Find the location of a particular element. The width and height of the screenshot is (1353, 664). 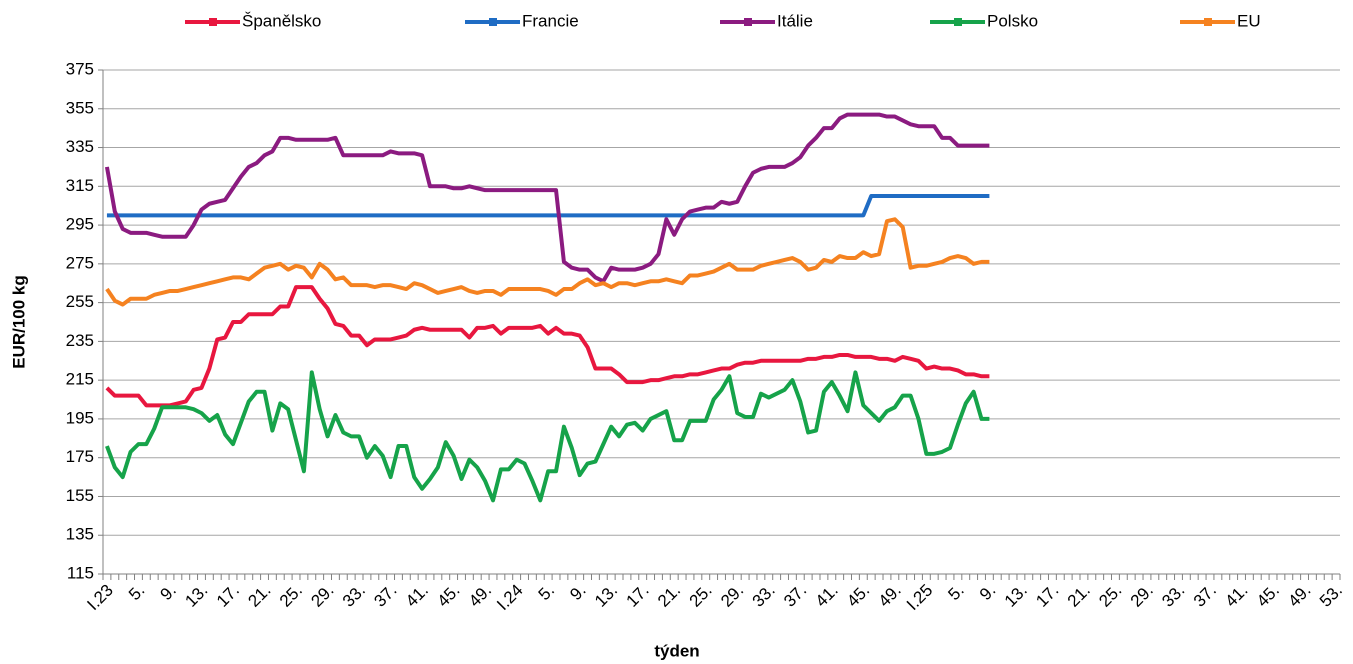

x-tick-label: I.25 is located at coordinates (919, 597).